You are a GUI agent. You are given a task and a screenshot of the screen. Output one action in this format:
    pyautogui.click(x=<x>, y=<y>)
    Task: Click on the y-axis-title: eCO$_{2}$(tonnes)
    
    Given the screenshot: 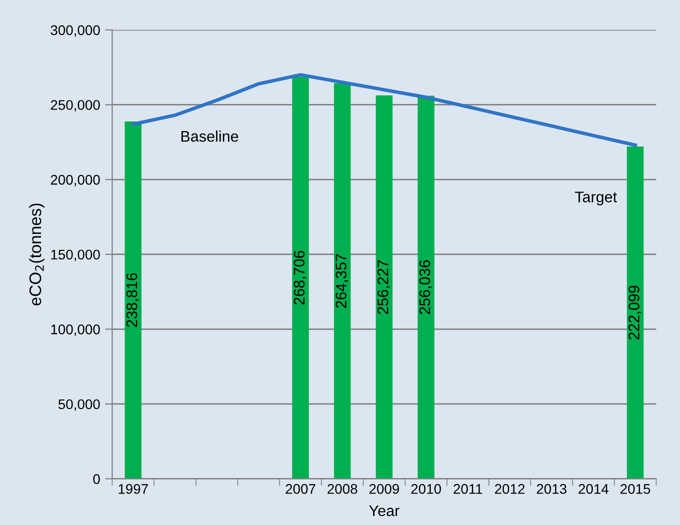 What is the action you would take?
    pyautogui.click(x=36, y=255)
    